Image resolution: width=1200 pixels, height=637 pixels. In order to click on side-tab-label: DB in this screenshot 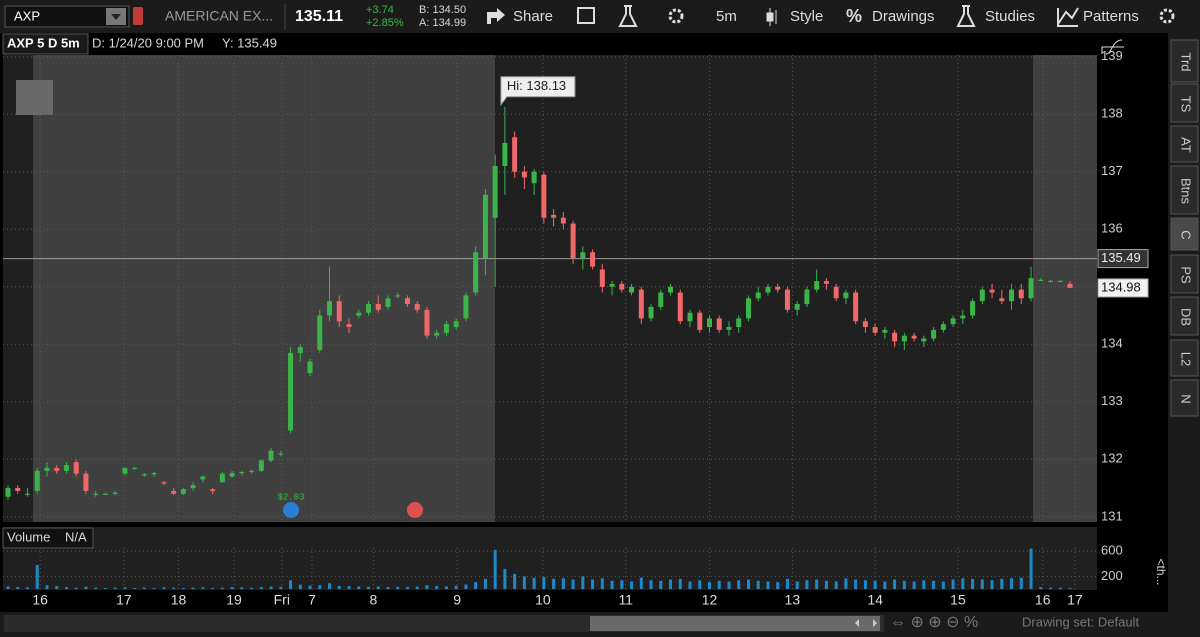, I will do `click(1186, 317)`.